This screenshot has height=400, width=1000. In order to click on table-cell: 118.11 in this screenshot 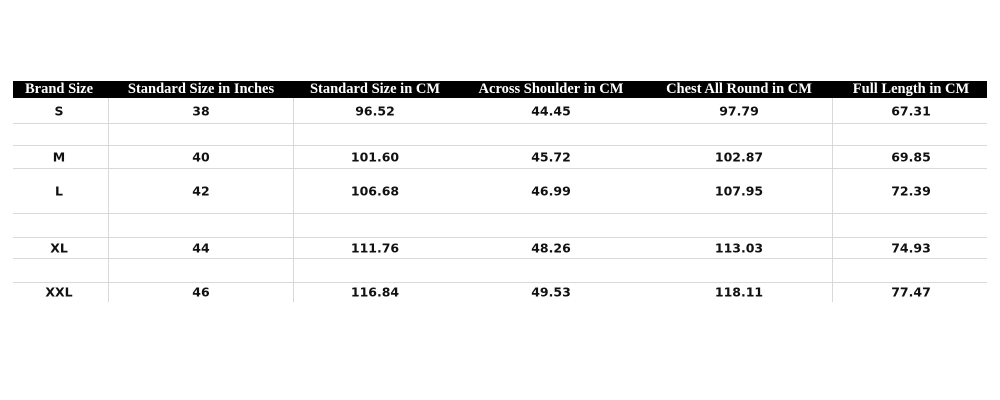, I will do `click(739, 292)`.